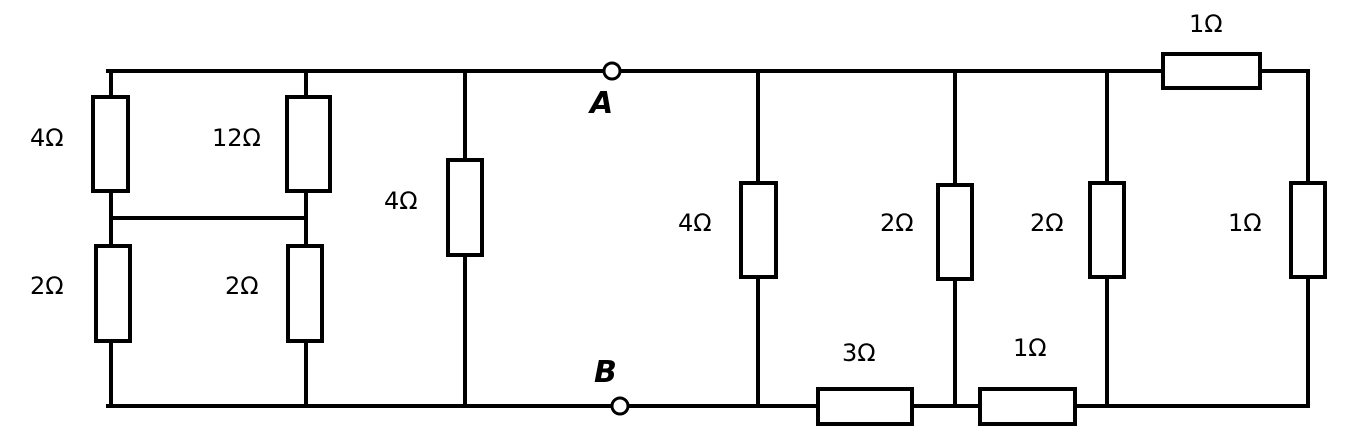 Image resolution: width=1350 pixels, height=448 pixels. I want to click on resistor-mid-bottom, so click(305, 293).